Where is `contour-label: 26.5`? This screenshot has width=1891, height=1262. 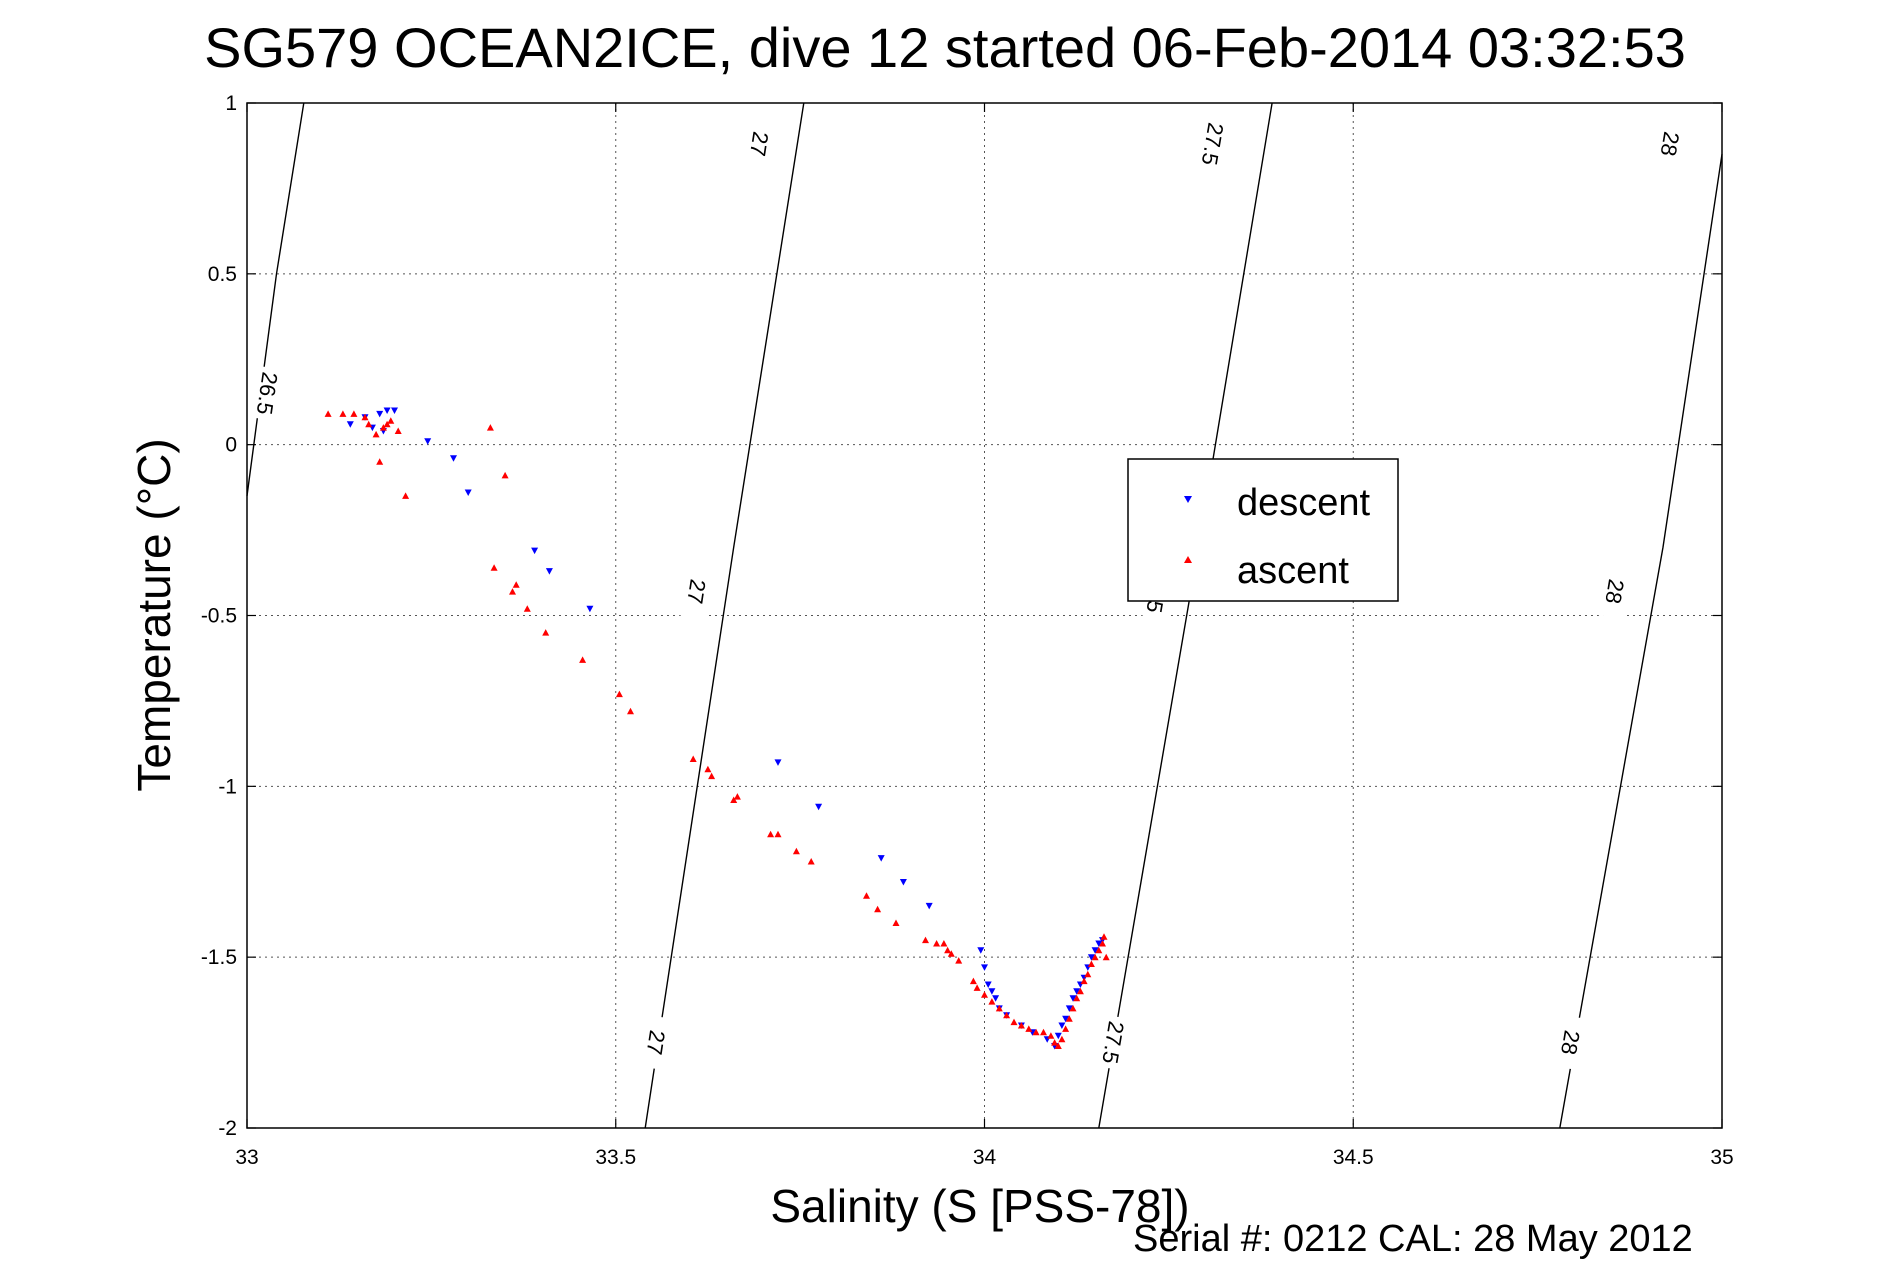 contour-label: 26.5 is located at coordinates (267, 393).